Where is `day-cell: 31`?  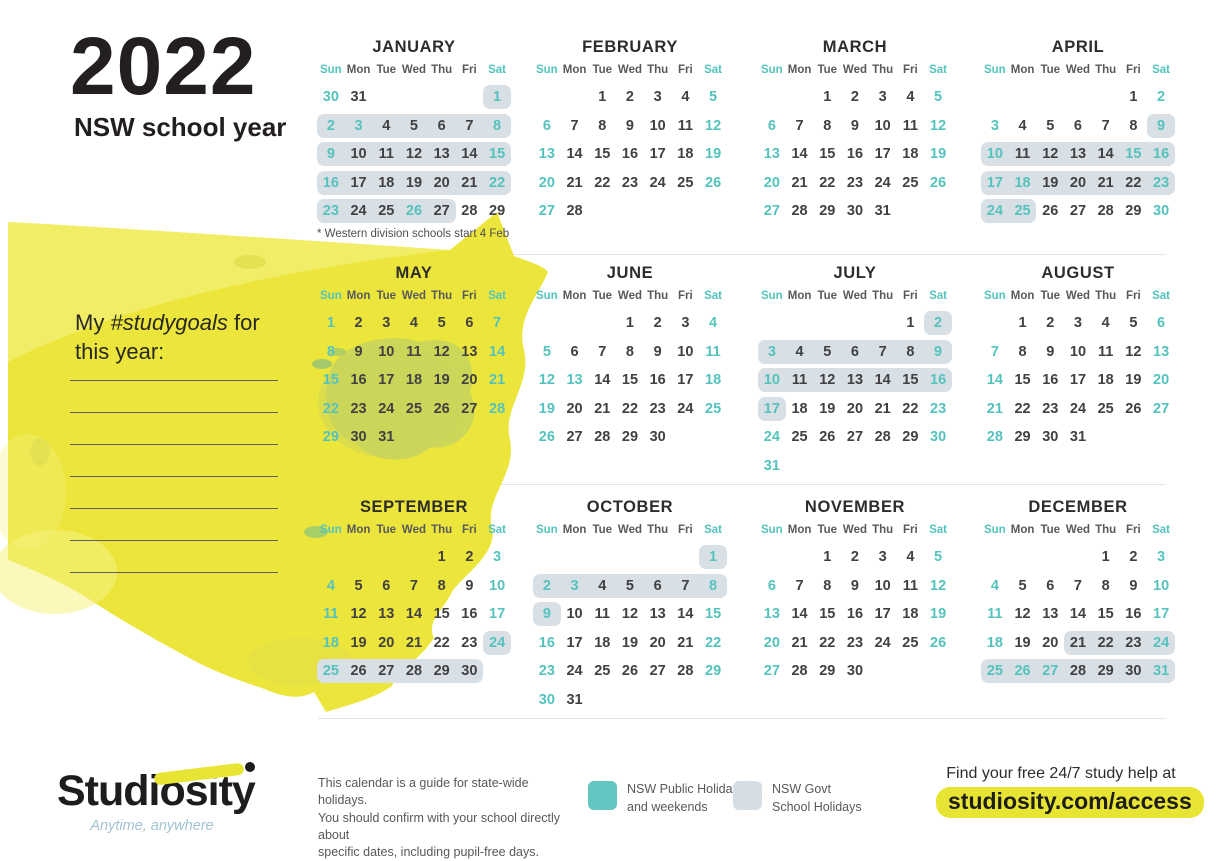
day-cell: 31 is located at coordinates (771, 465).